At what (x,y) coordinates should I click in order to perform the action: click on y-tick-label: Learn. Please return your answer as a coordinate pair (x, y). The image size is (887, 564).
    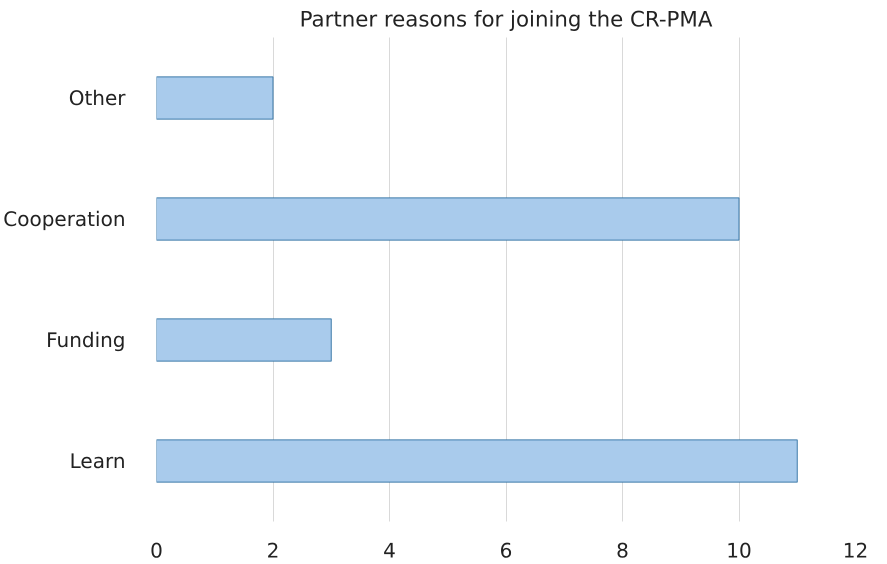
    Looking at the image, I should click on (98, 461).